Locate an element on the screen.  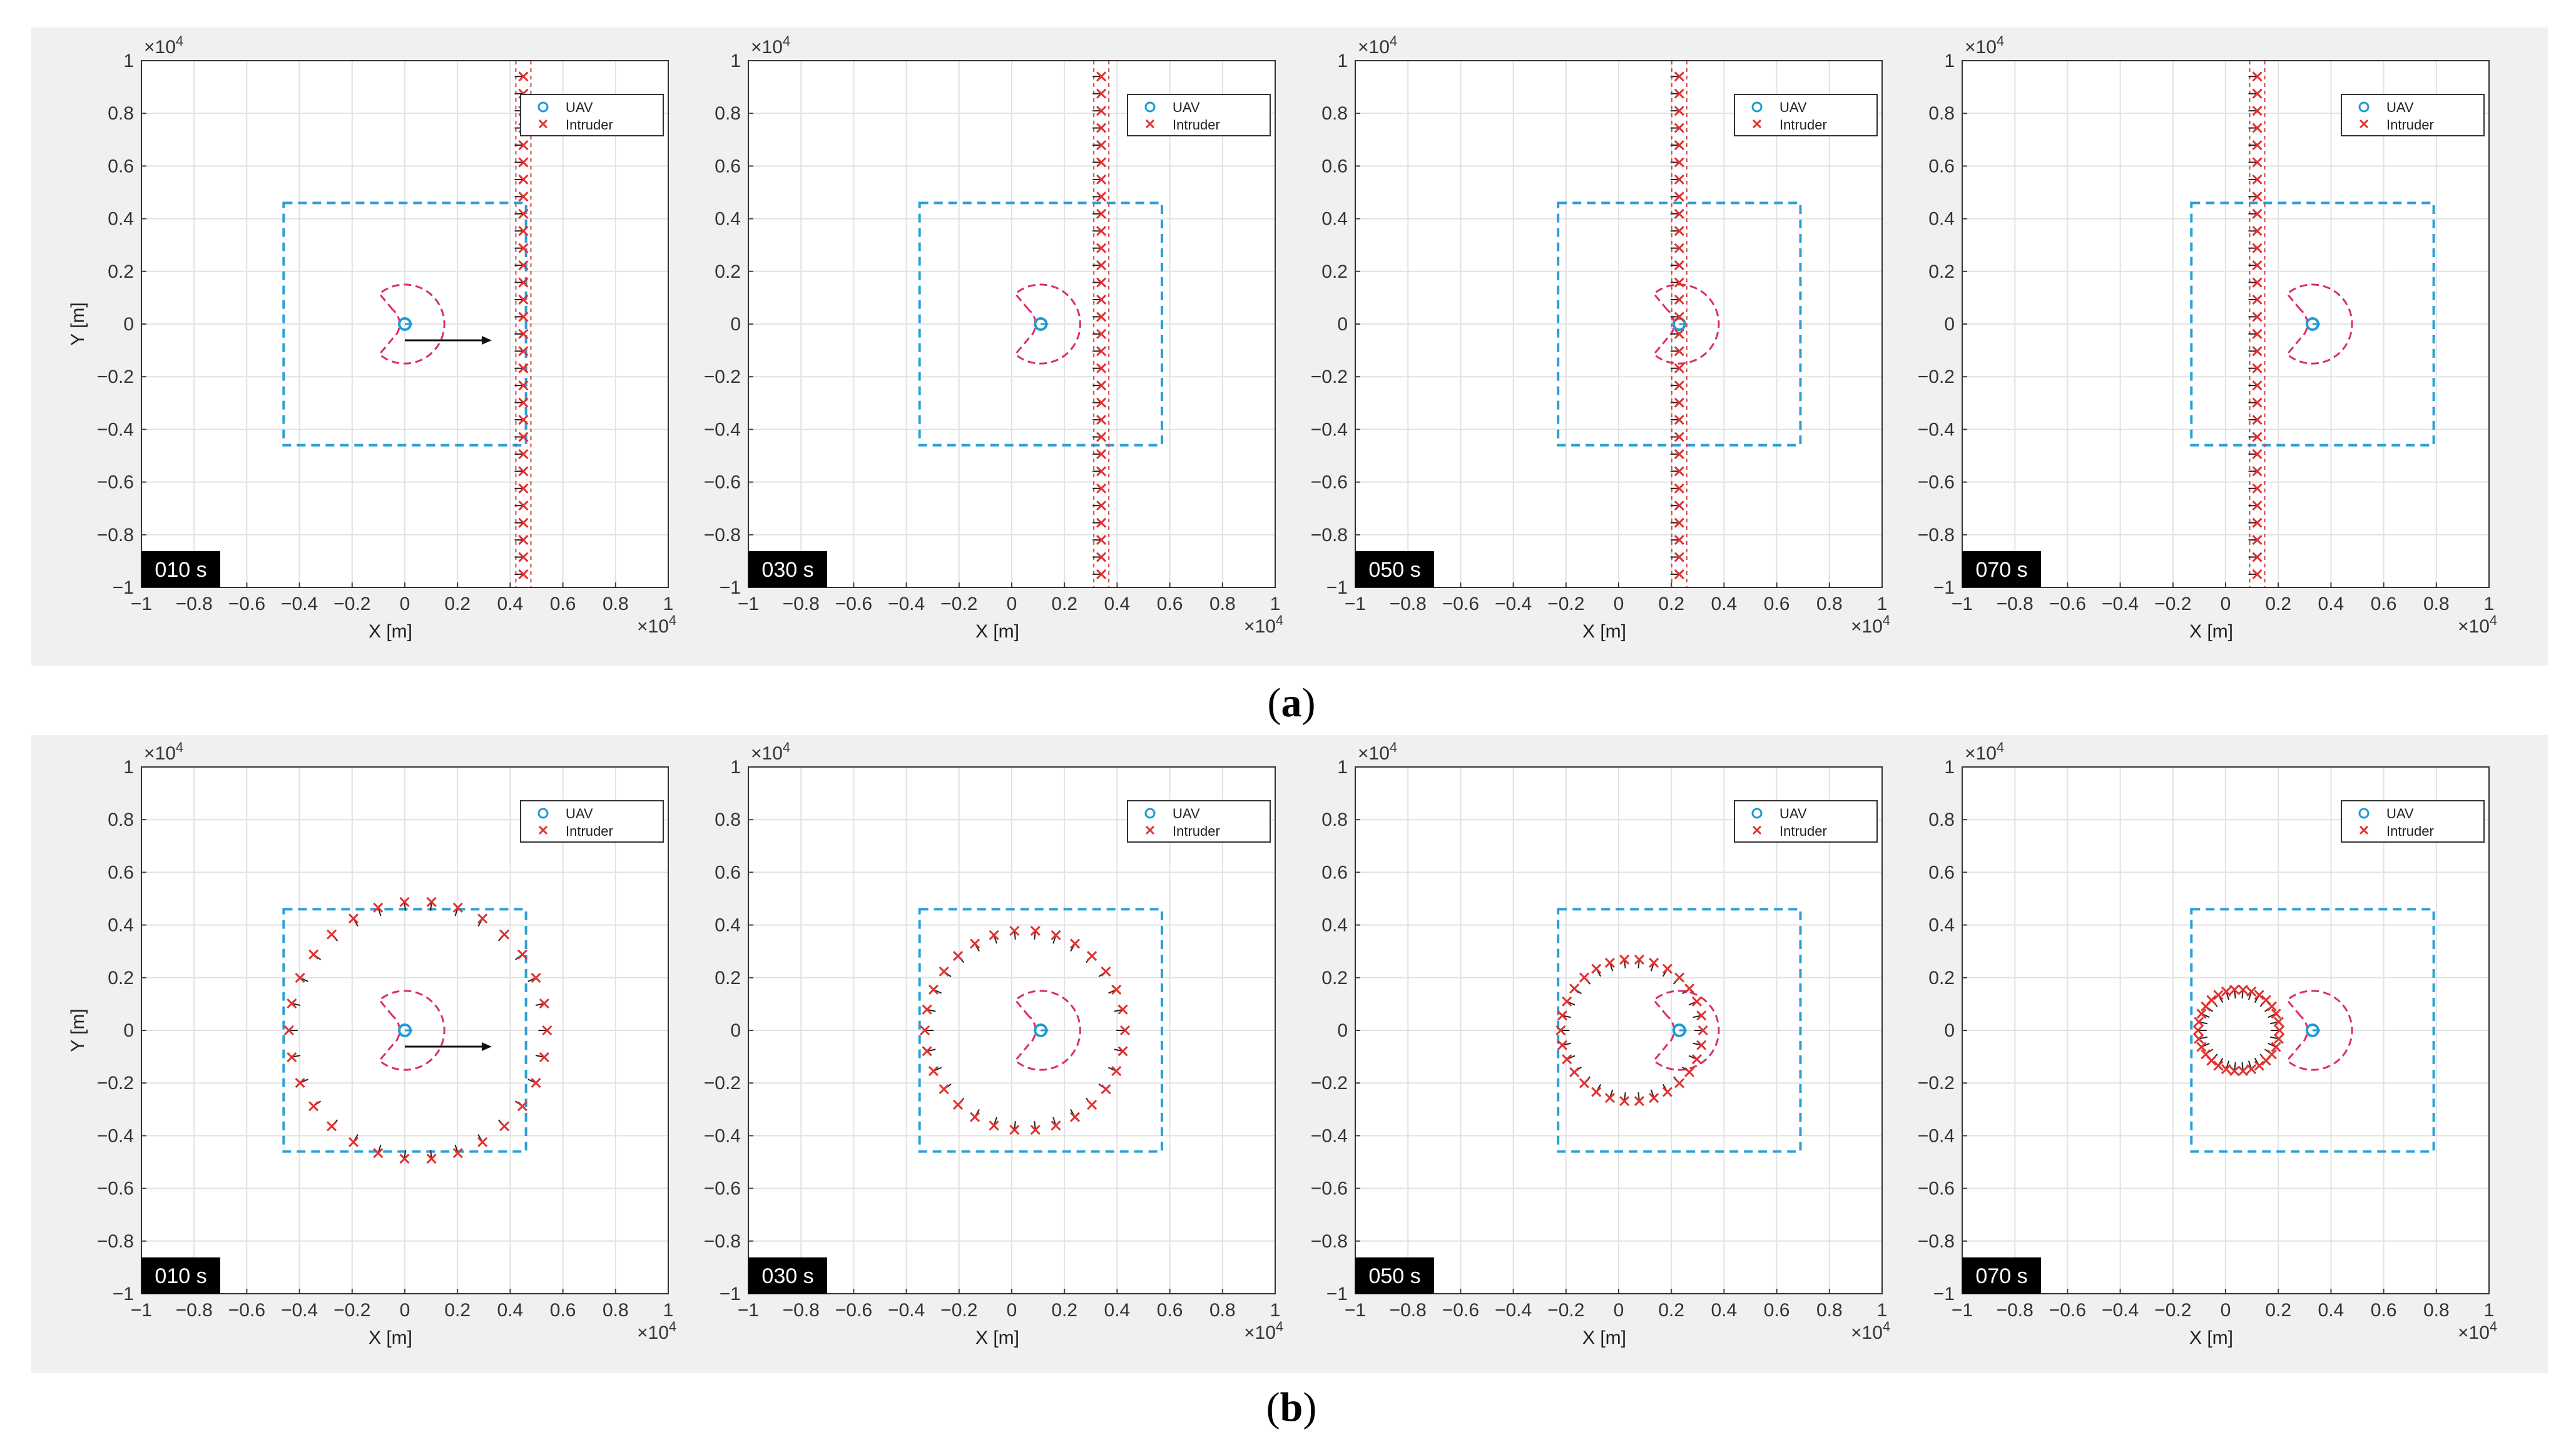
x-tick-label: 0.6 is located at coordinates (1170, 604).